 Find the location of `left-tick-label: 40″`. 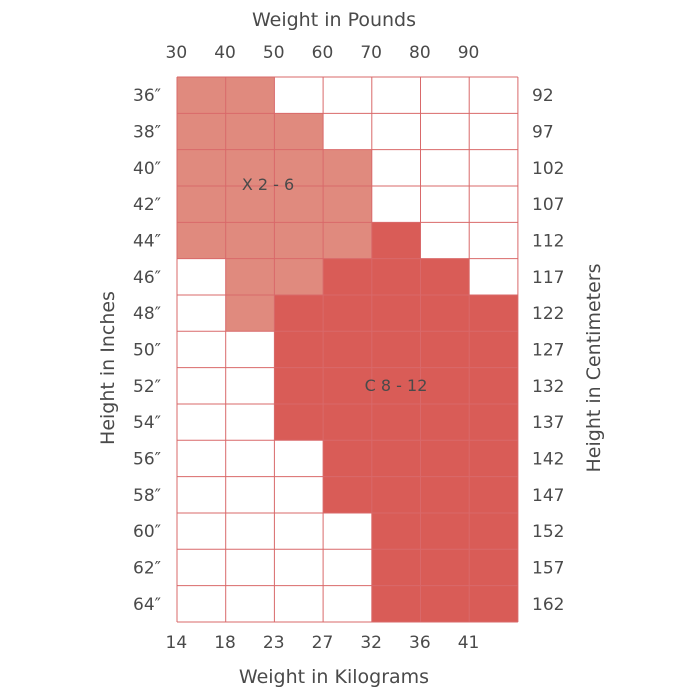

left-tick-label: 40″ is located at coordinates (147, 169).